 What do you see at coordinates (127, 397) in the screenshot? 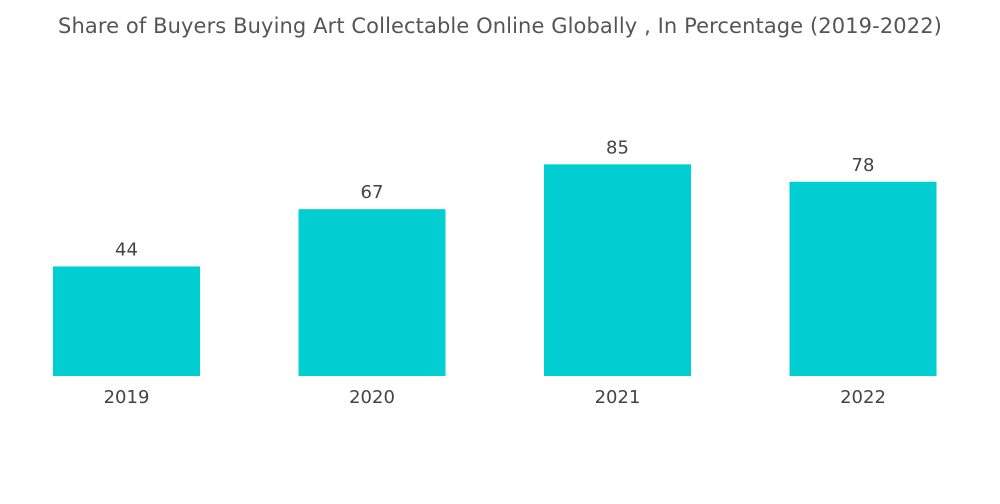
I see `x-tick-label-2019: 2019` at bounding box center [127, 397].